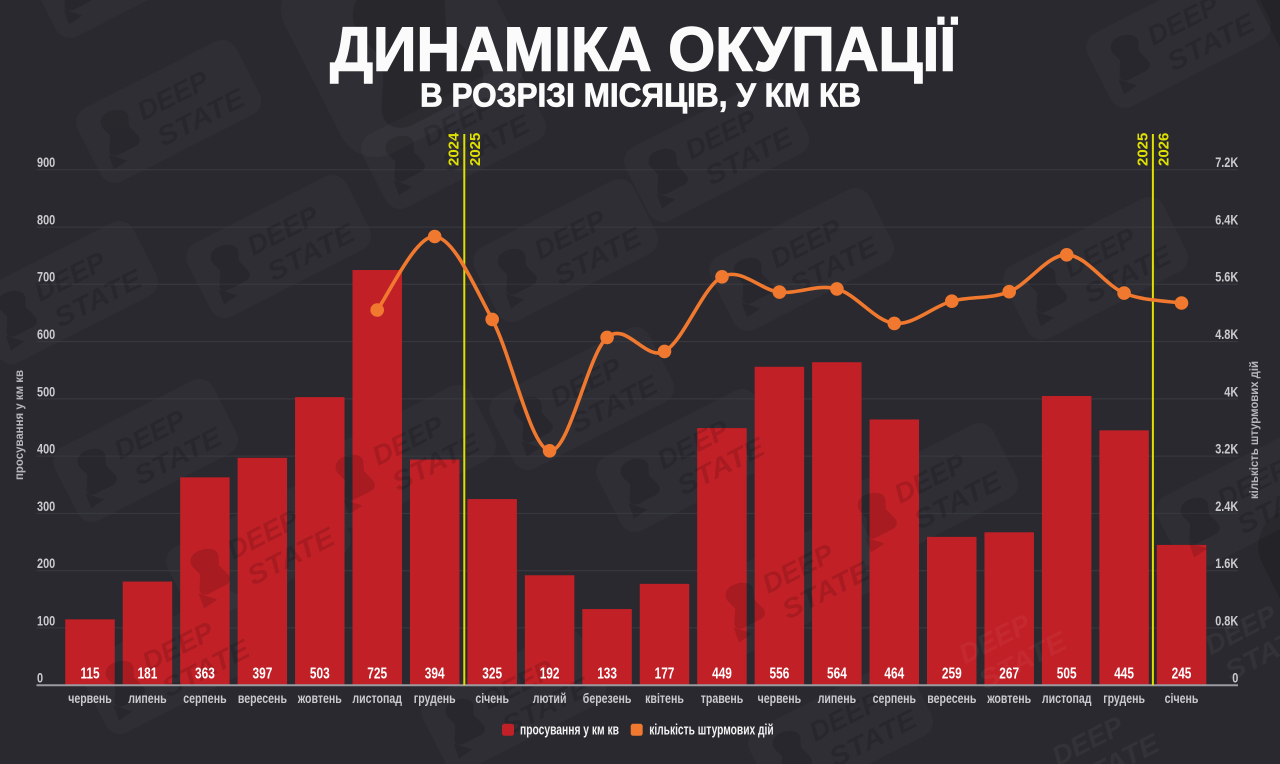  Describe the element at coordinates (952, 674) in the screenshot. I see `svg-text: 259` at that location.